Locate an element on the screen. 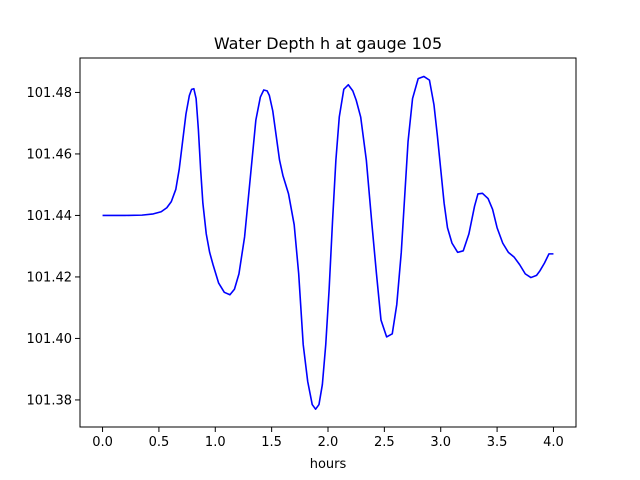 The height and width of the screenshot is (480, 640). y-tick-label: 101.44 is located at coordinates (50, 216).